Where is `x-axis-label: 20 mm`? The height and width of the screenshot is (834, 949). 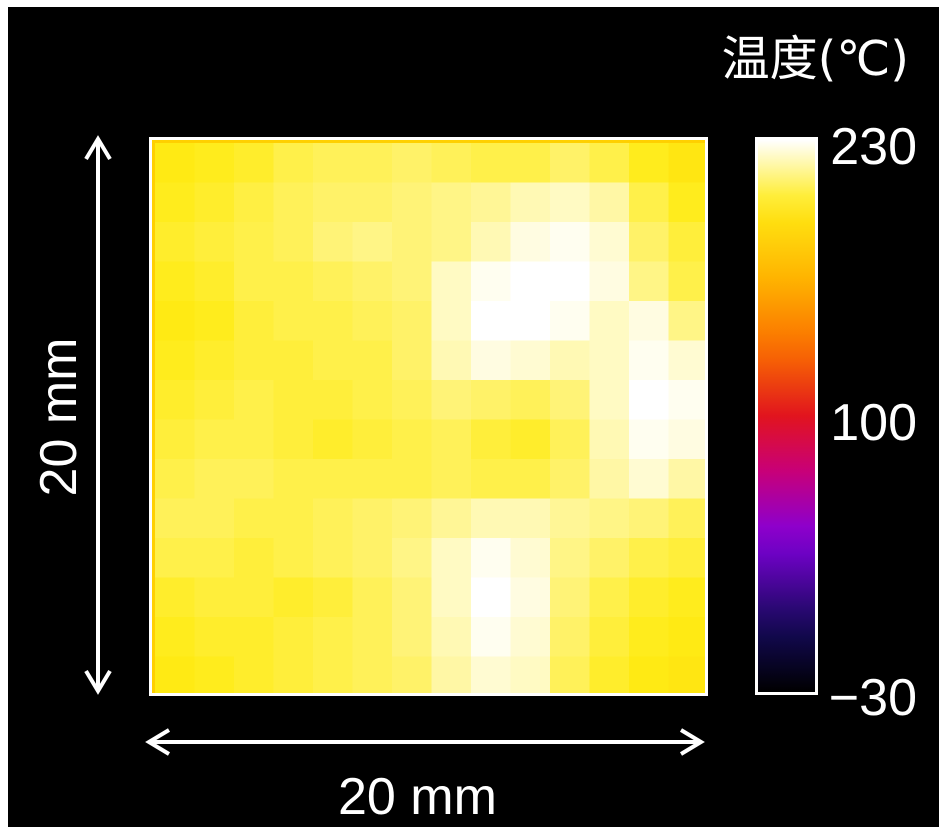 x-axis-label: 20 mm is located at coordinates (417, 797).